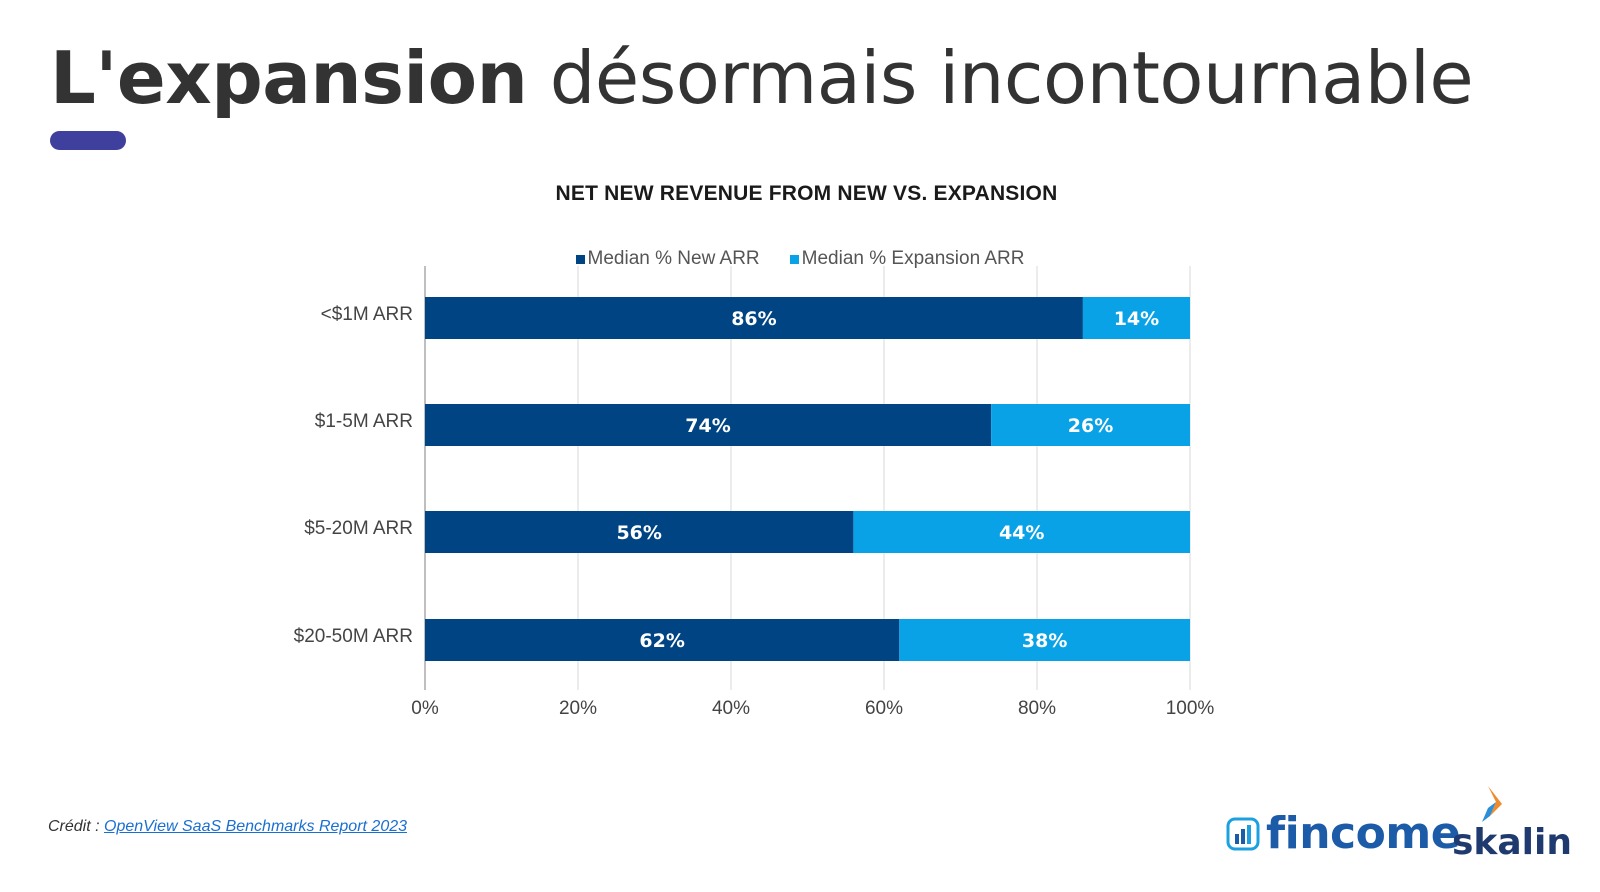 This screenshot has height=892, width=1600. I want to click on fincome-logo: fincome, so click(1343, 833).